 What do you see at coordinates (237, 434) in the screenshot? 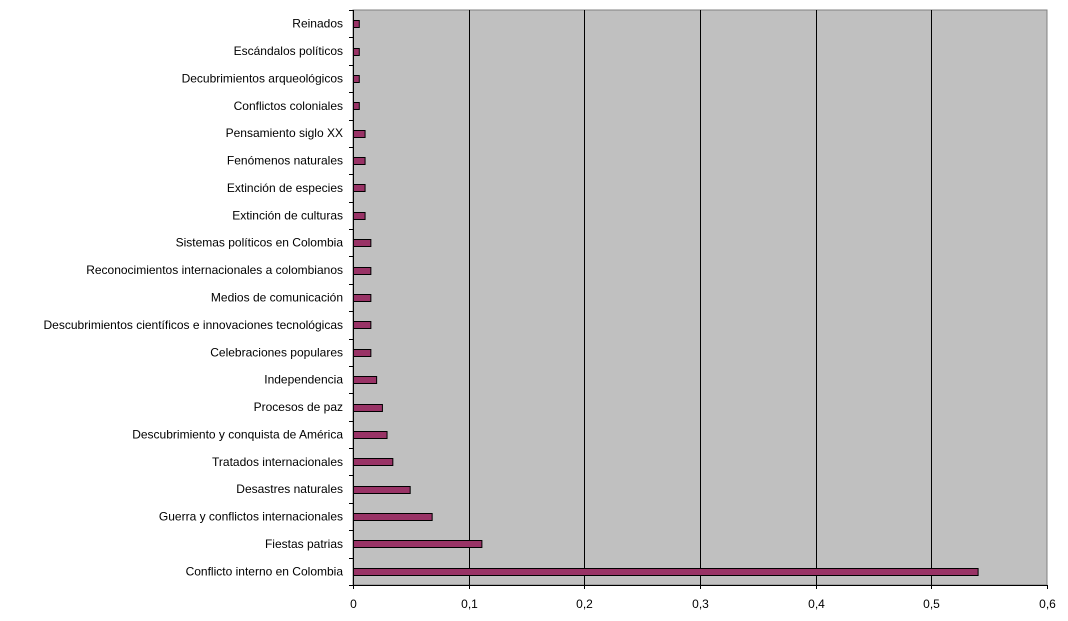
I see `category-label: Descubrimiento y conquista de América` at bounding box center [237, 434].